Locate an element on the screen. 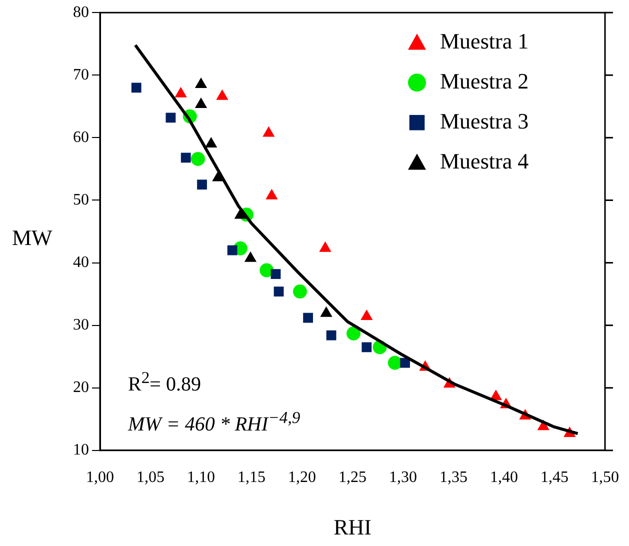 The image size is (629, 546). y-tick-label: 70 is located at coordinates (81, 75).